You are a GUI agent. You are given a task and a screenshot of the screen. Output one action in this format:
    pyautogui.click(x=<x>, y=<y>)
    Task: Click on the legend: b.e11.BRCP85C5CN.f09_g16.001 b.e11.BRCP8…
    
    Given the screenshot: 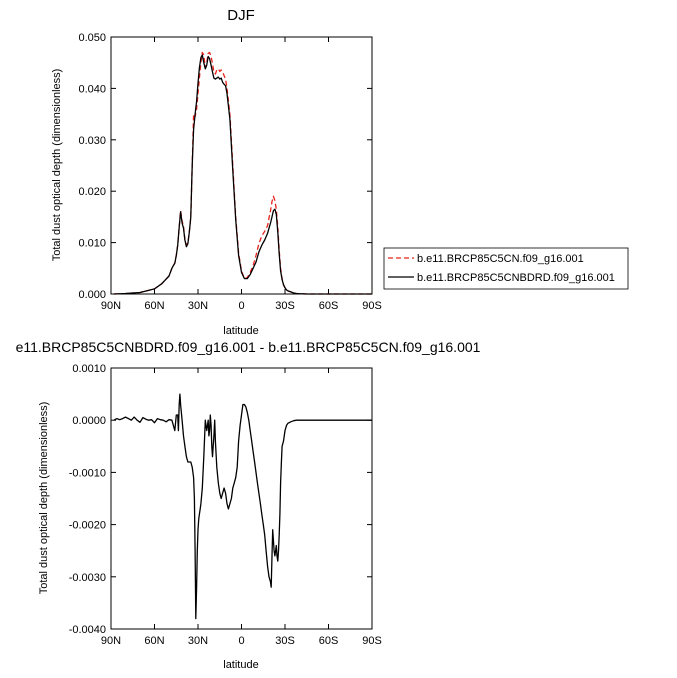 What is the action you would take?
    pyautogui.click(x=506, y=268)
    